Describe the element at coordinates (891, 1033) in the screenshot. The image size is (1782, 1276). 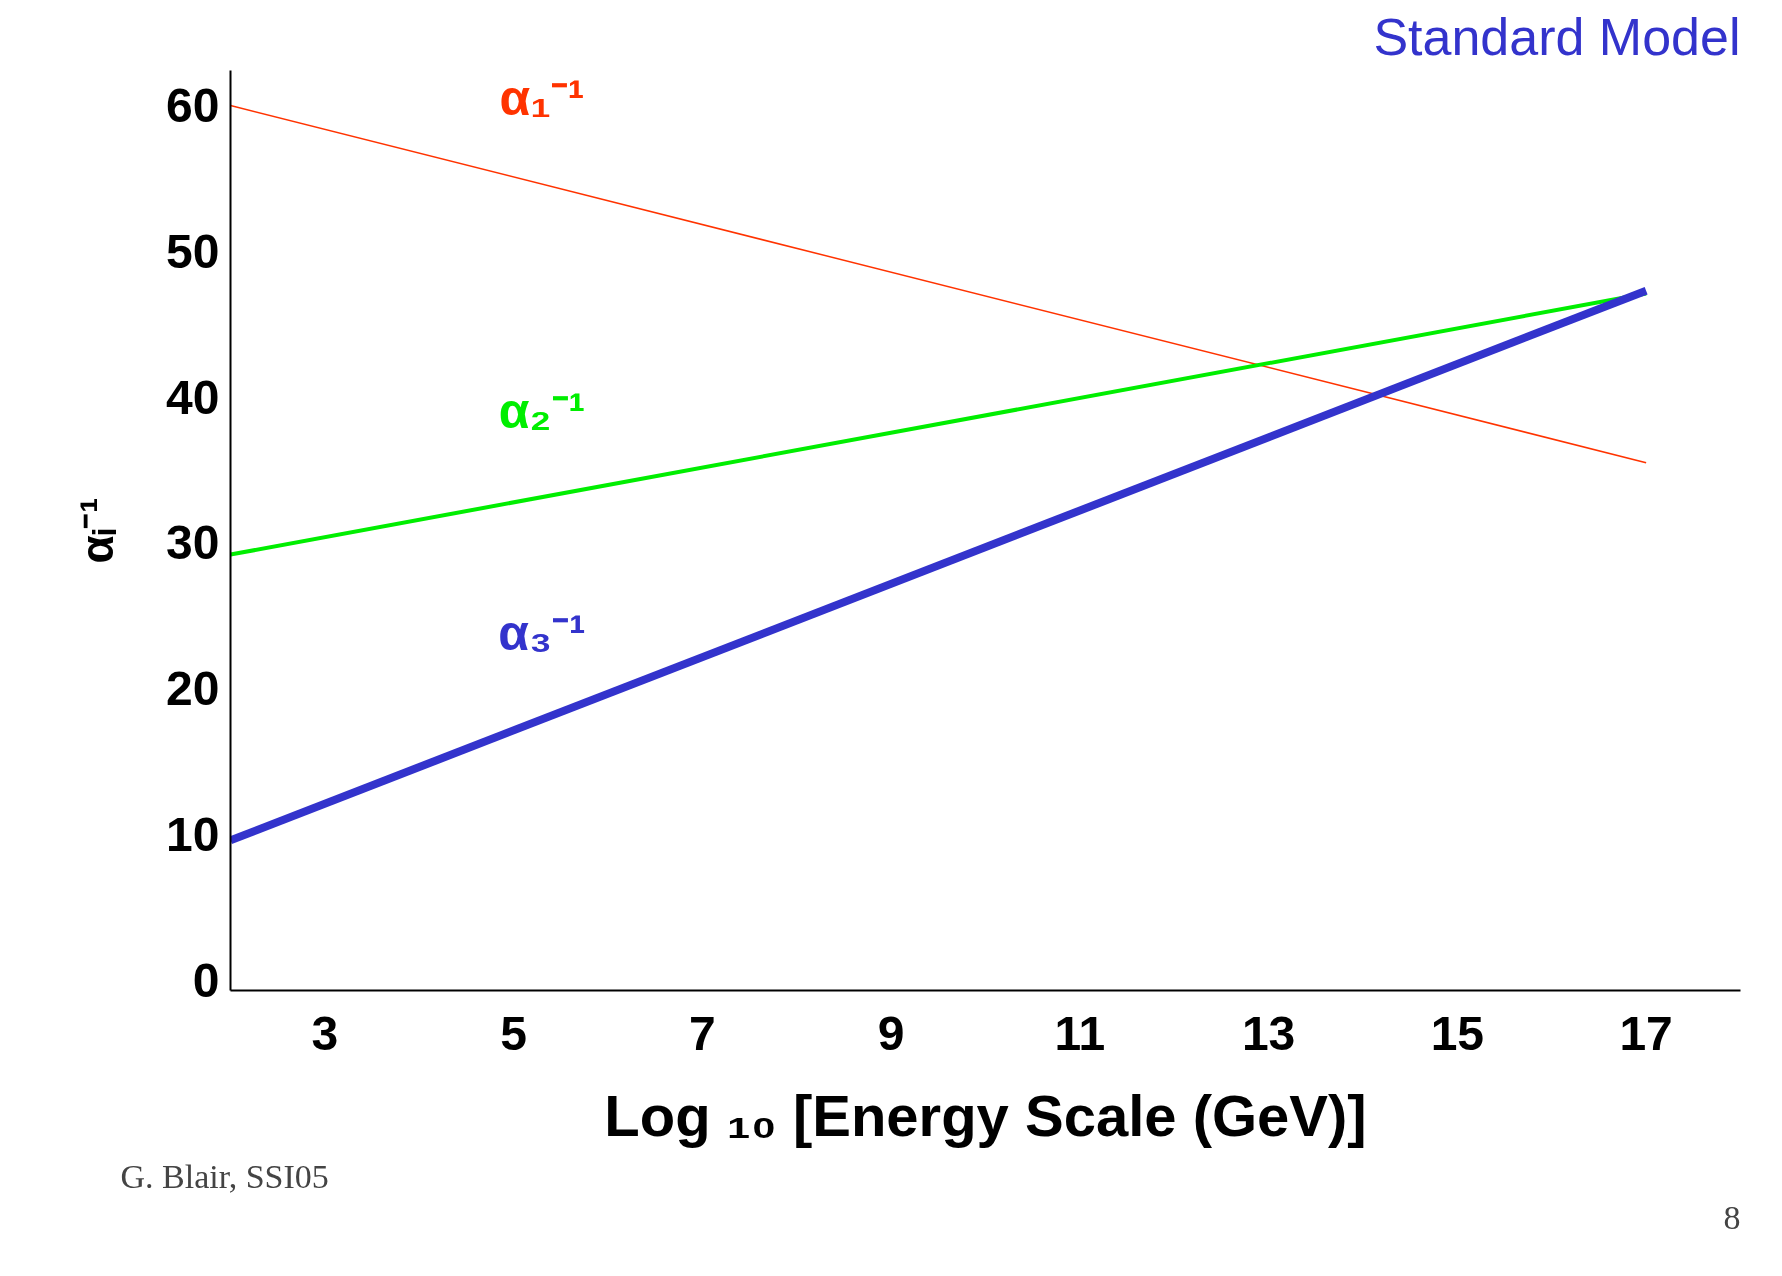
I see `x-tick-label: 9` at that location.